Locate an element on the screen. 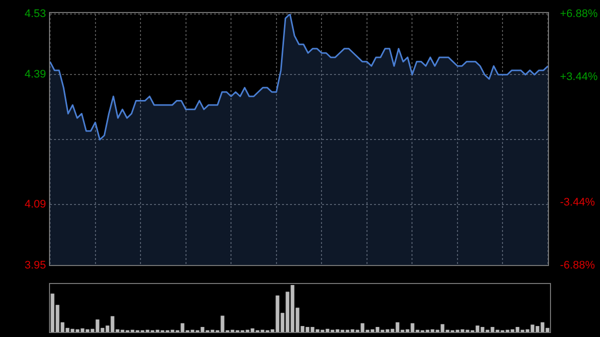 The height and width of the screenshot is (337, 600). y-tick-label: 4.09 is located at coordinates (35, 204).